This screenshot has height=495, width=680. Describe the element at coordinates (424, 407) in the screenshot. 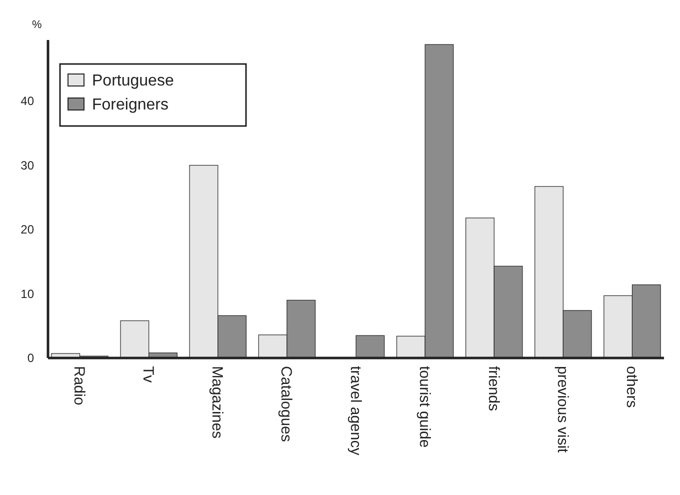

I see `x-tick-label: tourist guide` at that location.